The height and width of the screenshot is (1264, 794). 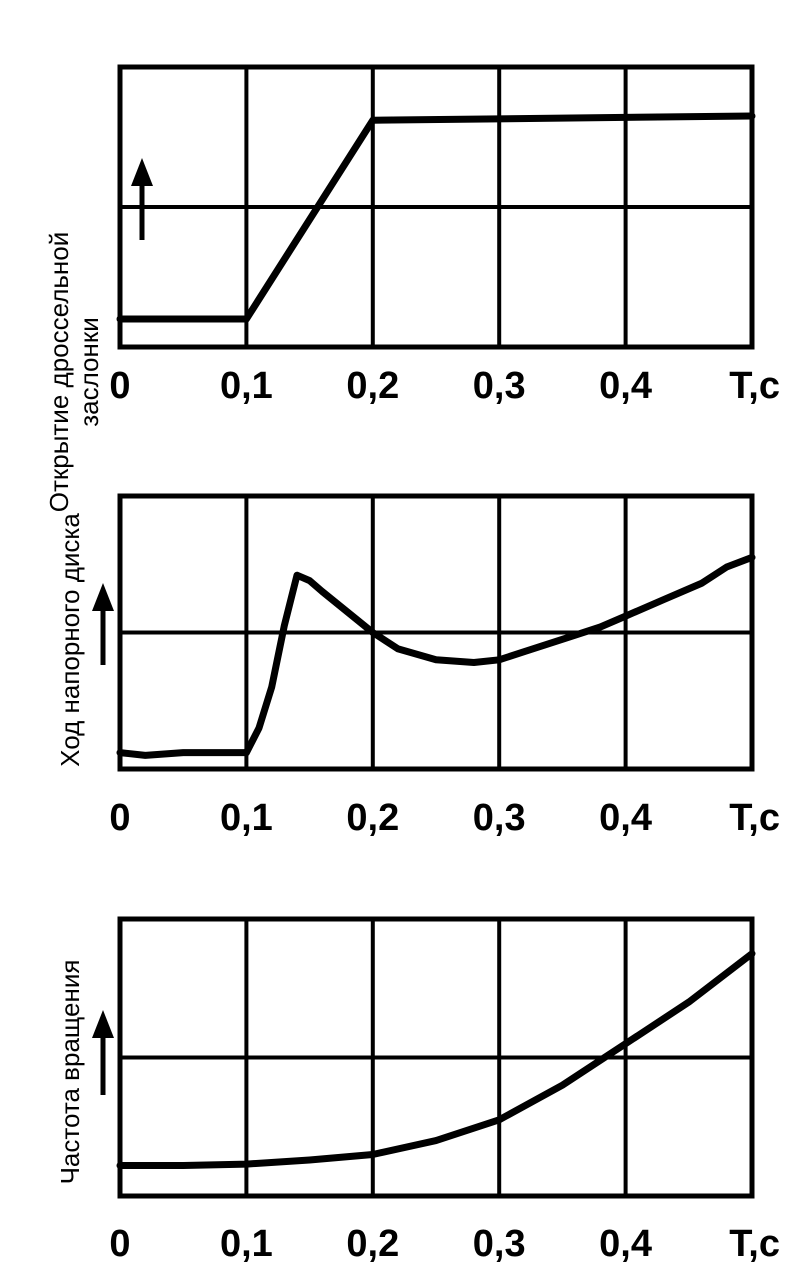 What do you see at coordinates (70, 640) in the screenshot?
I see `y-axis-label: Ход напорного диска` at bounding box center [70, 640].